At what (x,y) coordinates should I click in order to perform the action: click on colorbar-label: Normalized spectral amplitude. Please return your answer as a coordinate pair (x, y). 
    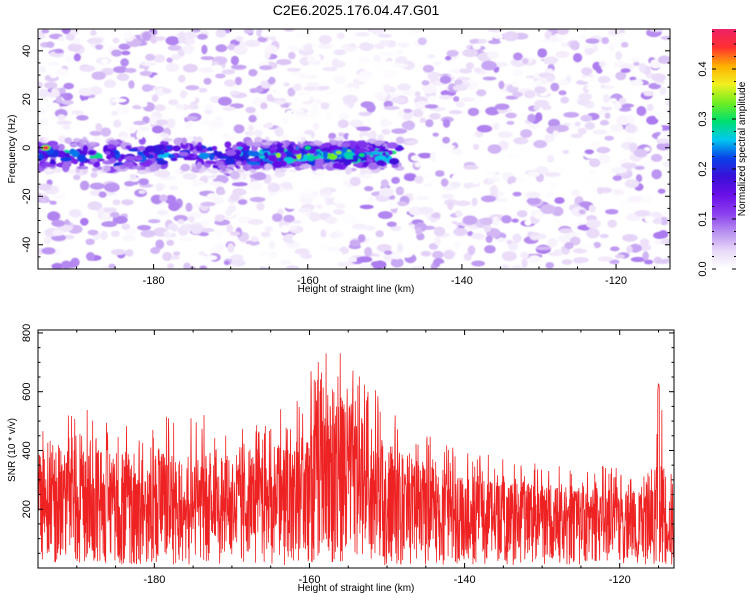
    Looking at the image, I should click on (742, 148).